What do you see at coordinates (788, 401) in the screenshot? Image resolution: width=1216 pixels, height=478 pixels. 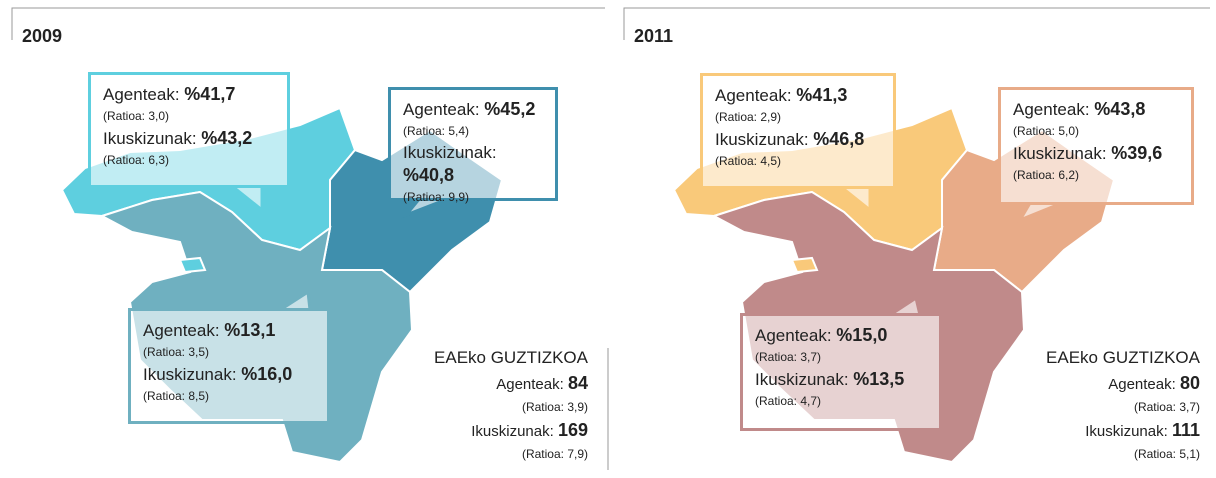 I see `inspections-ratio: (Ratioa: 4,7)` at bounding box center [788, 401].